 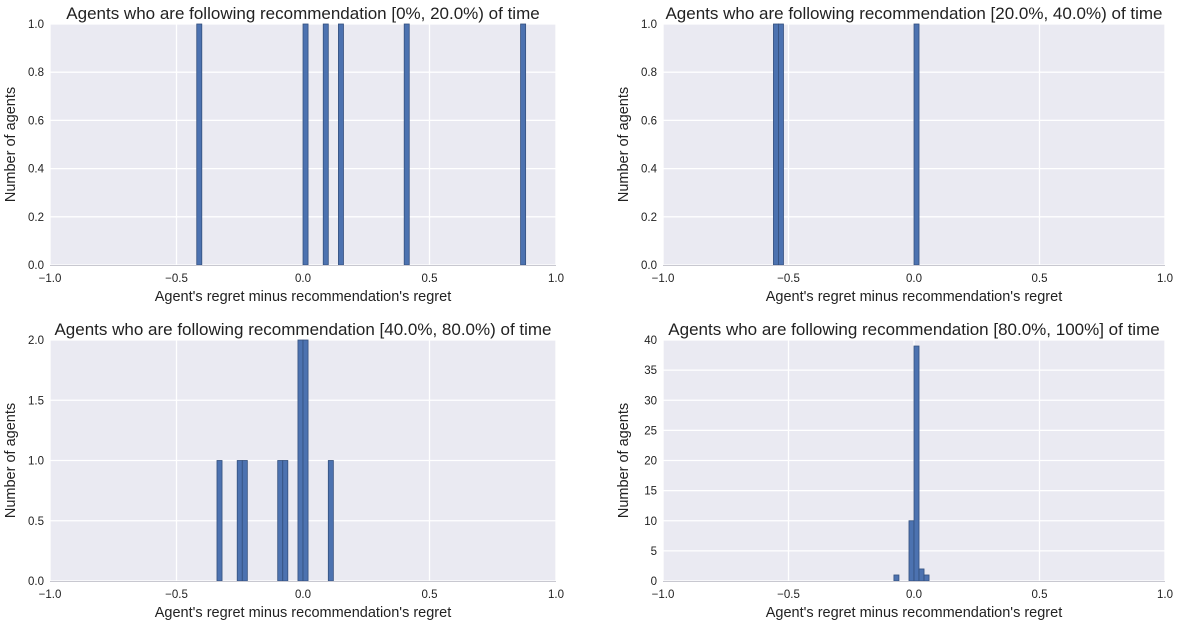 I want to click on y-tick-label: 15, so click(x=650, y=492).